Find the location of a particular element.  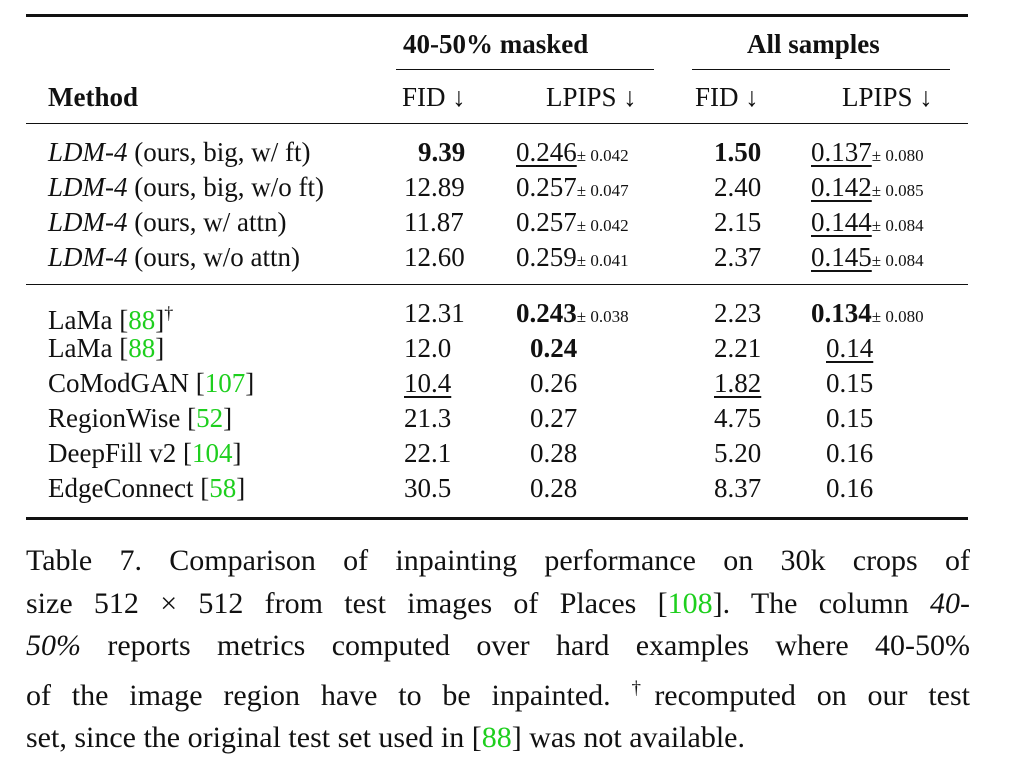

method-cell: RegionWise [52] is located at coordinates (140, 418).